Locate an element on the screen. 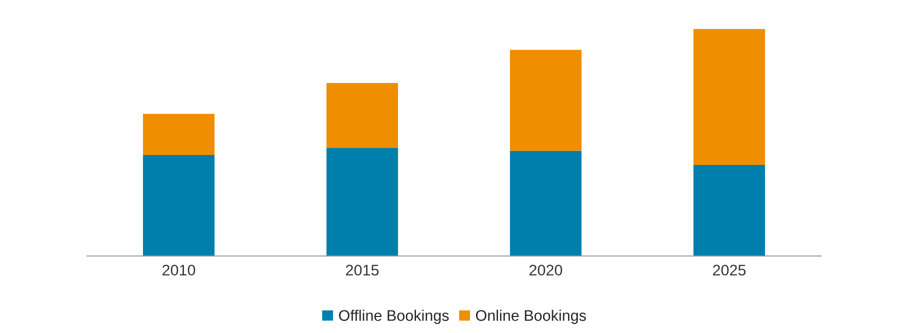 The image size is (907, 333). x-tick-label: 2025 is located at coordinates (729, 270).